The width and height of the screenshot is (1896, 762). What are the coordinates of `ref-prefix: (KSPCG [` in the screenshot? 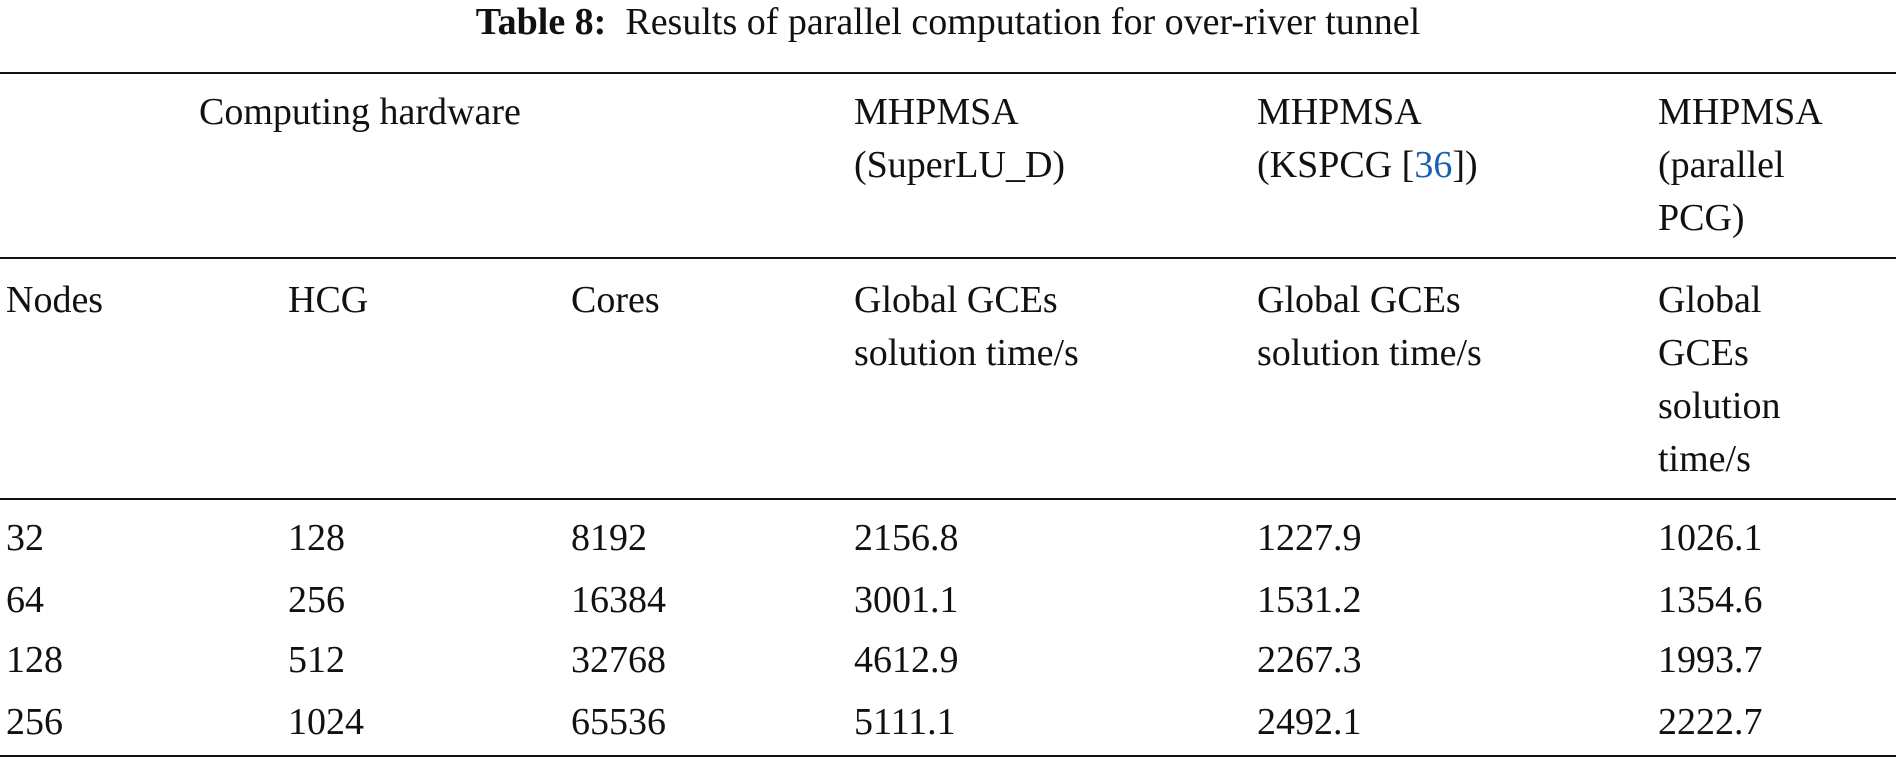 It's located at (1336, 165).